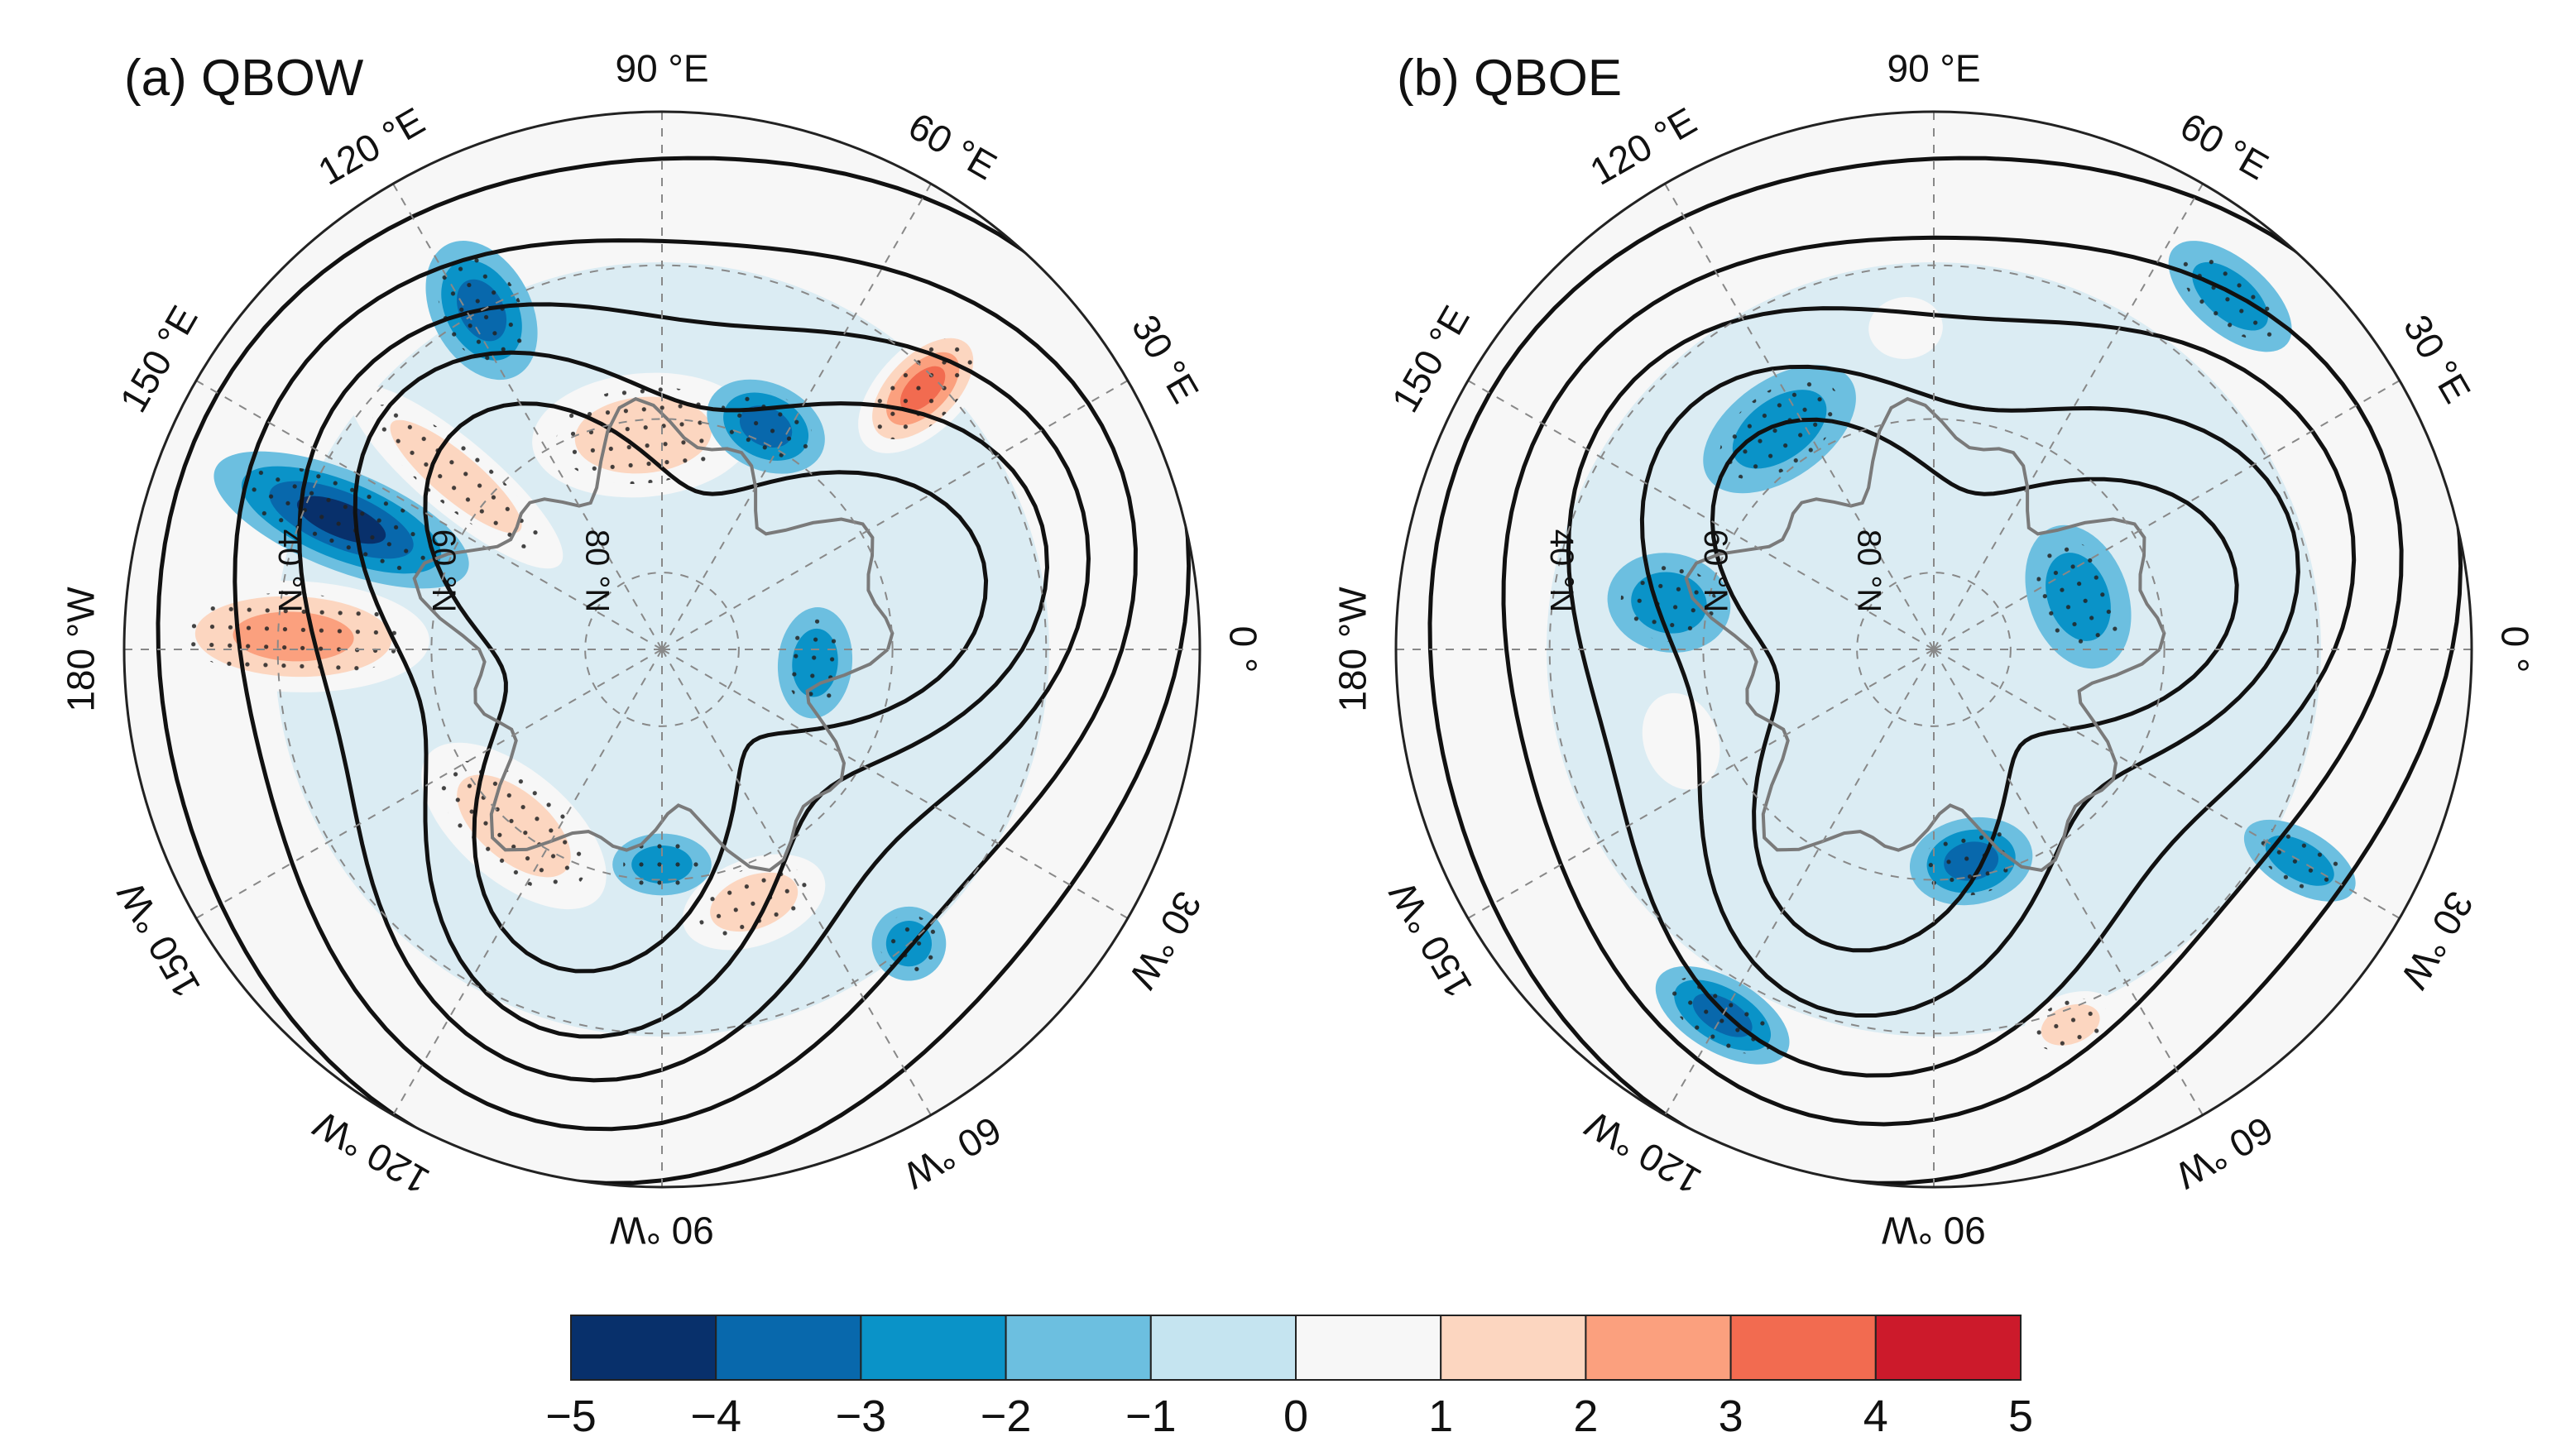  I want to click on colorbar-tick-label: 4, so click(1875, 1416).